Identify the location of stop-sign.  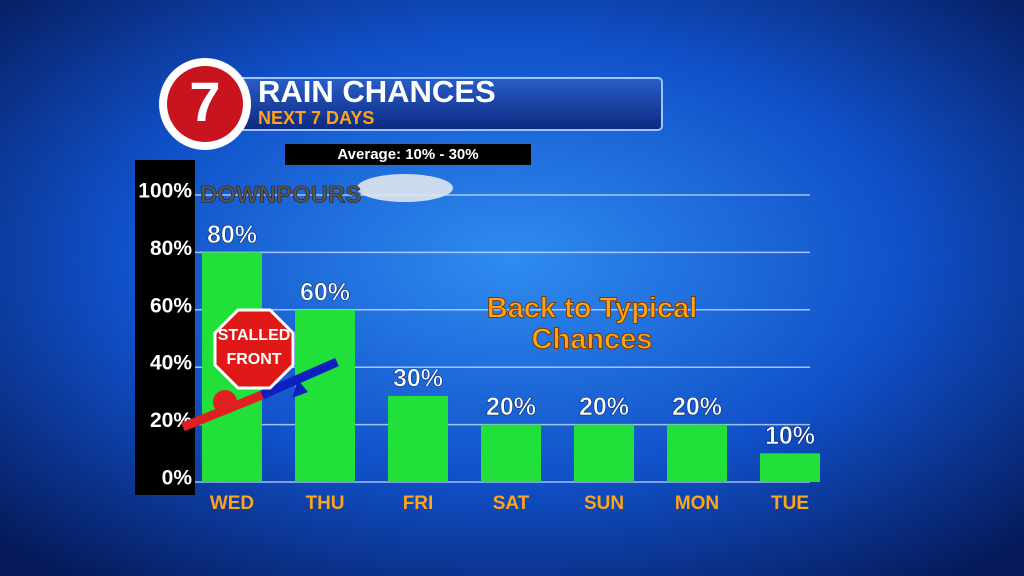
(254, 349).